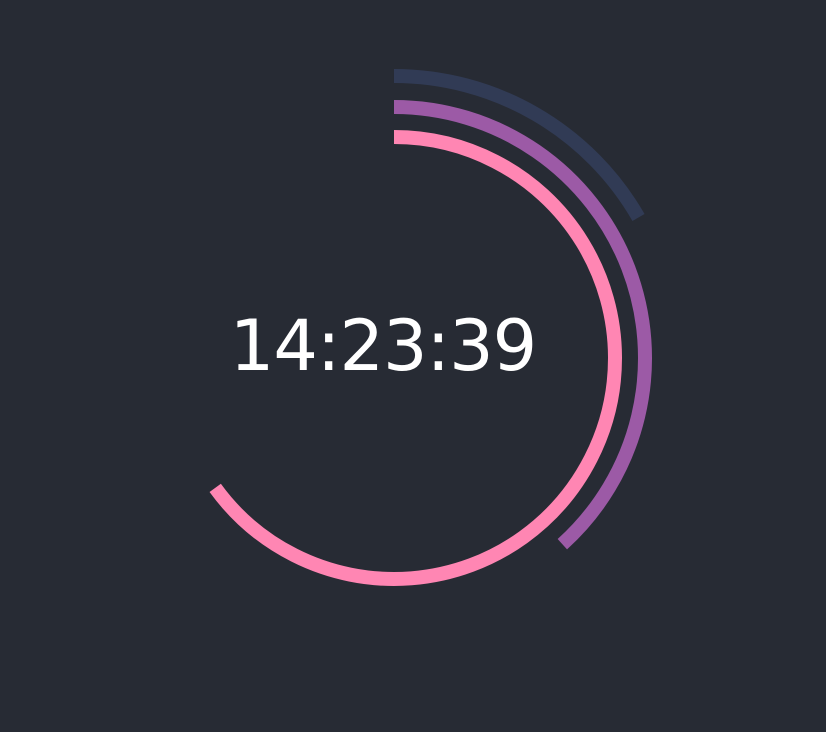  What do you see at coordinates (383, 346) in the screenshot?
I see `time-display: 14:23:39` at bounding box center [383, 346].